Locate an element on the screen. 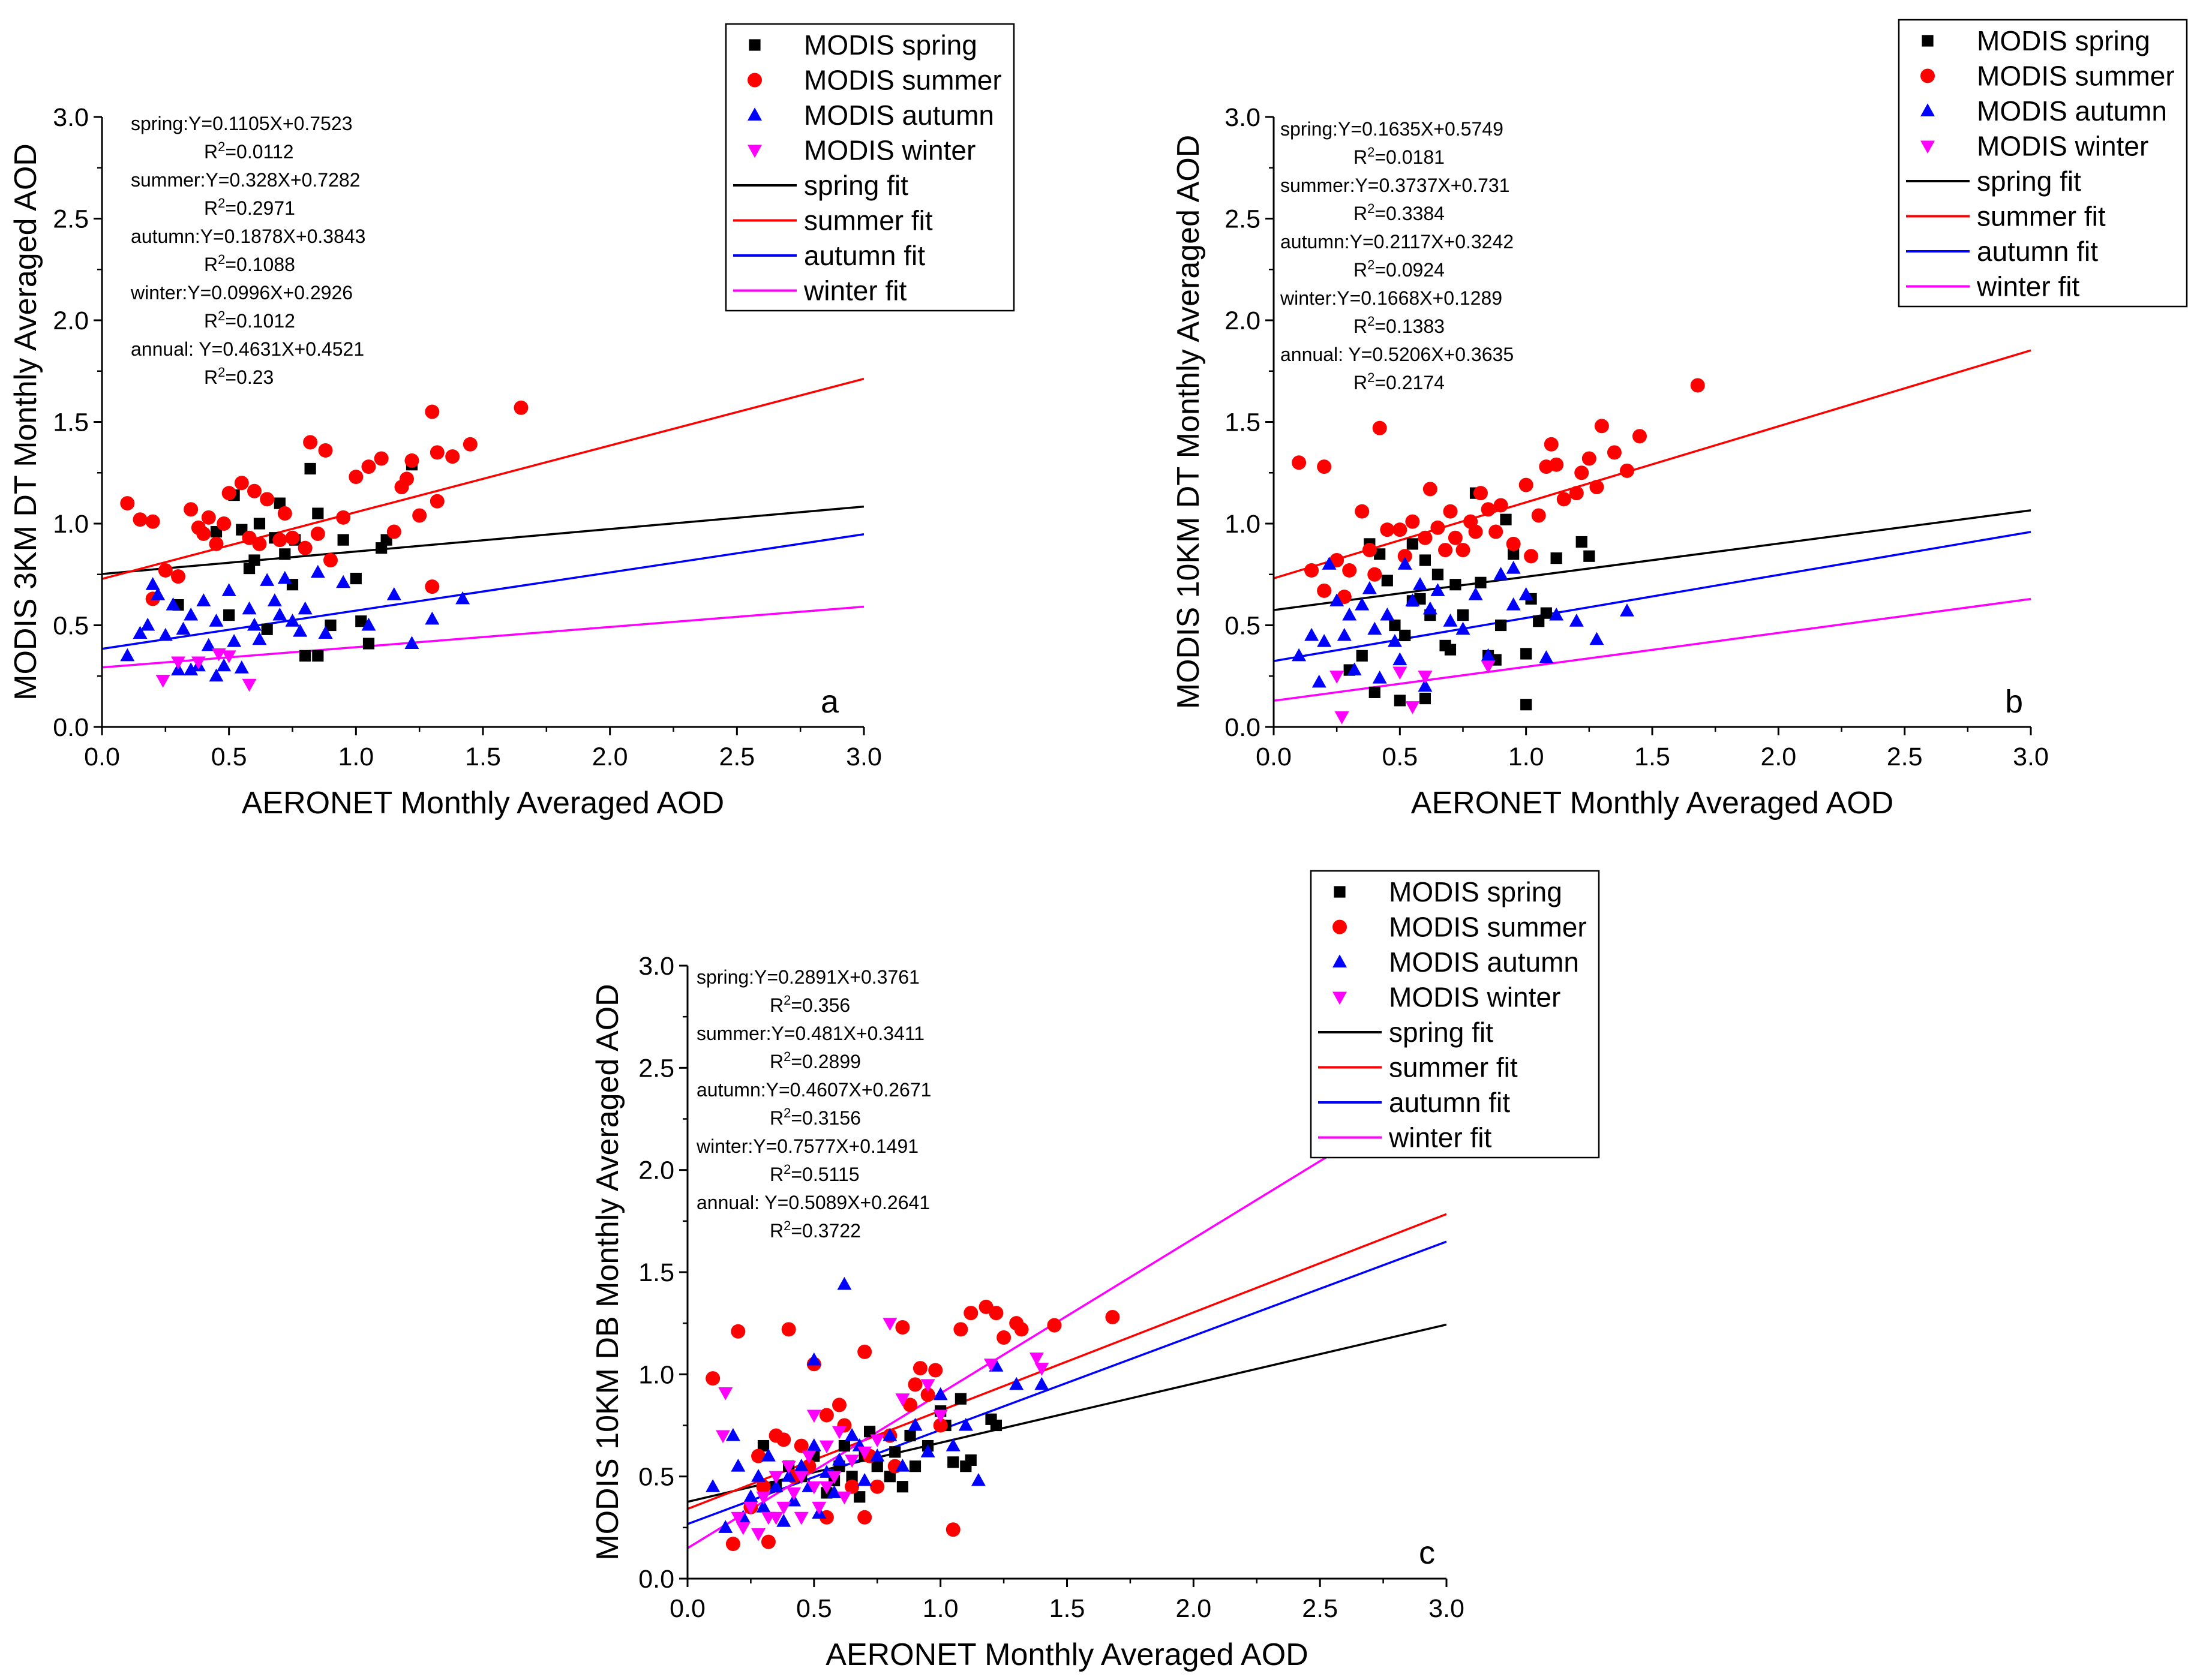  spring-fit-line is located at coordinates (483, 540).